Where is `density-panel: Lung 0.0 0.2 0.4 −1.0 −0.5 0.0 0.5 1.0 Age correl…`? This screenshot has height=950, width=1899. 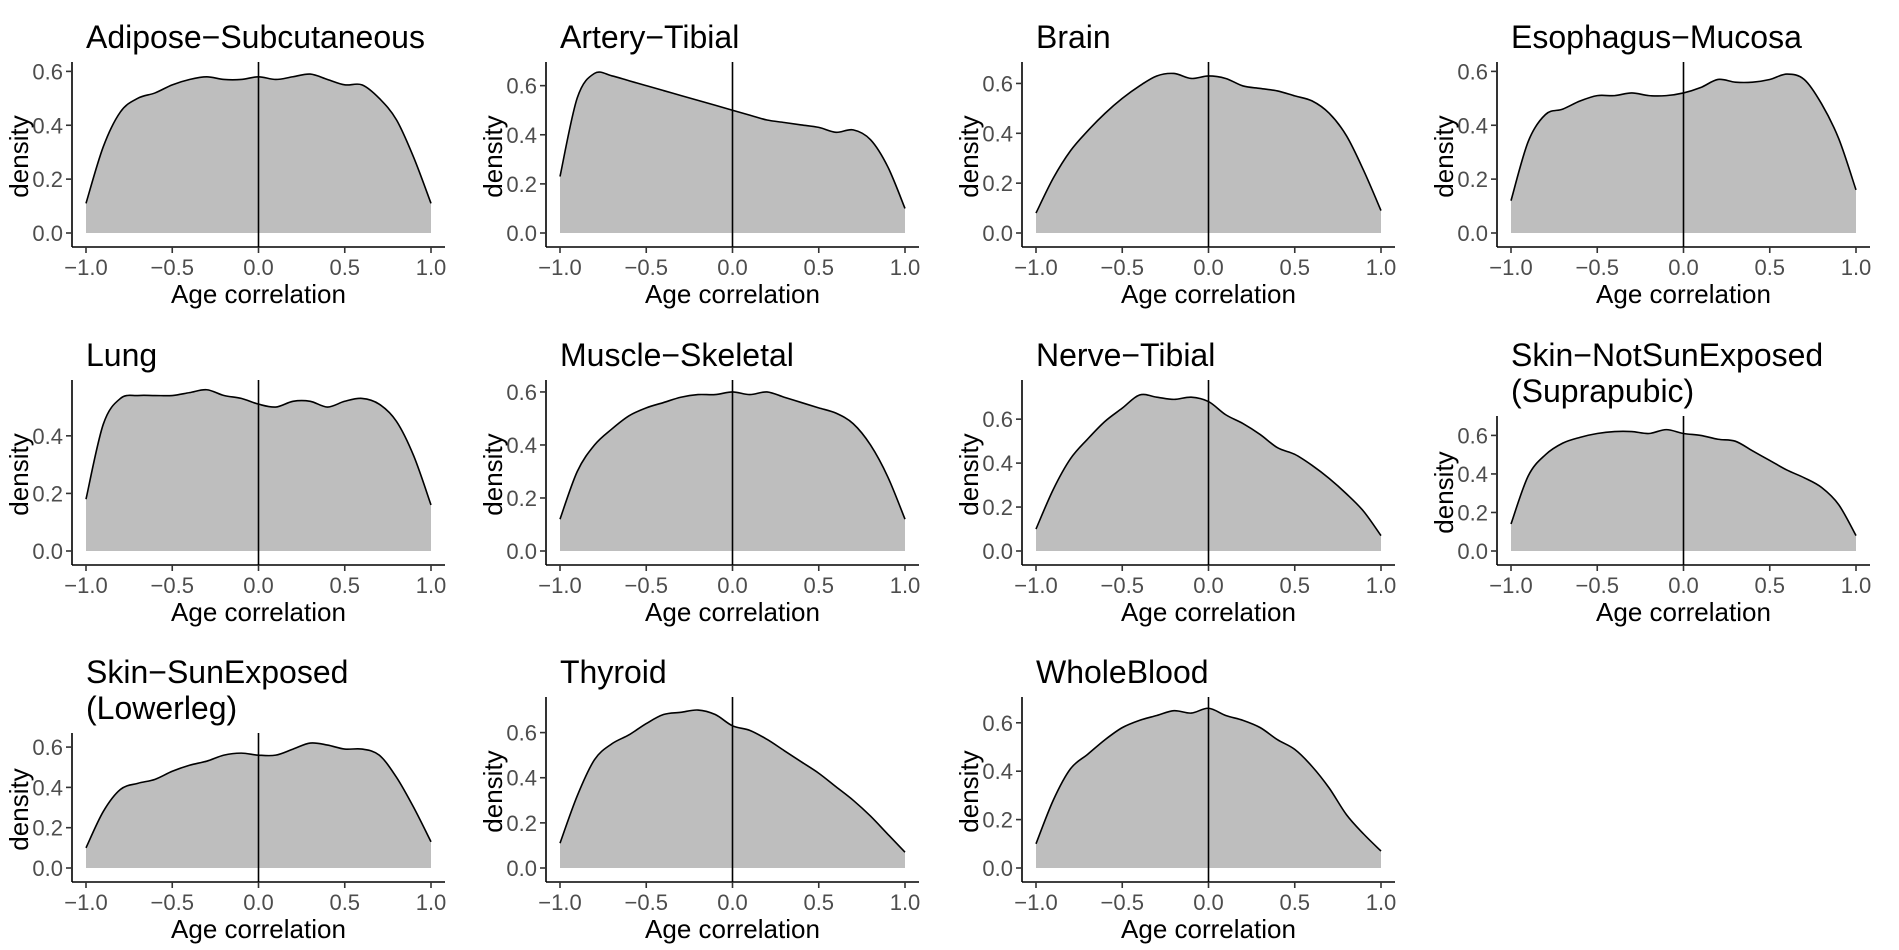
density-panel: Lung 0.0 0.2 0.4 −1.0 −0.5 0.0 0.5 1.0 Age correl… is located at coordinates (225, 482).